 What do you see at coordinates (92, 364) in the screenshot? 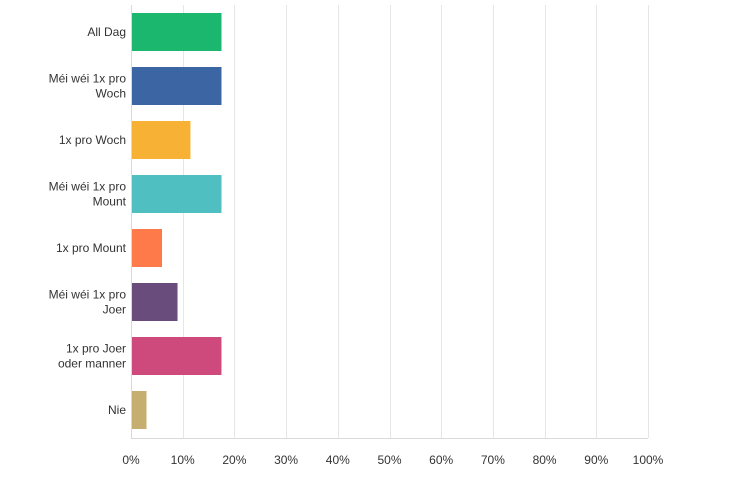
I see `category-label: oder manner` at bounding box center [92, 364].